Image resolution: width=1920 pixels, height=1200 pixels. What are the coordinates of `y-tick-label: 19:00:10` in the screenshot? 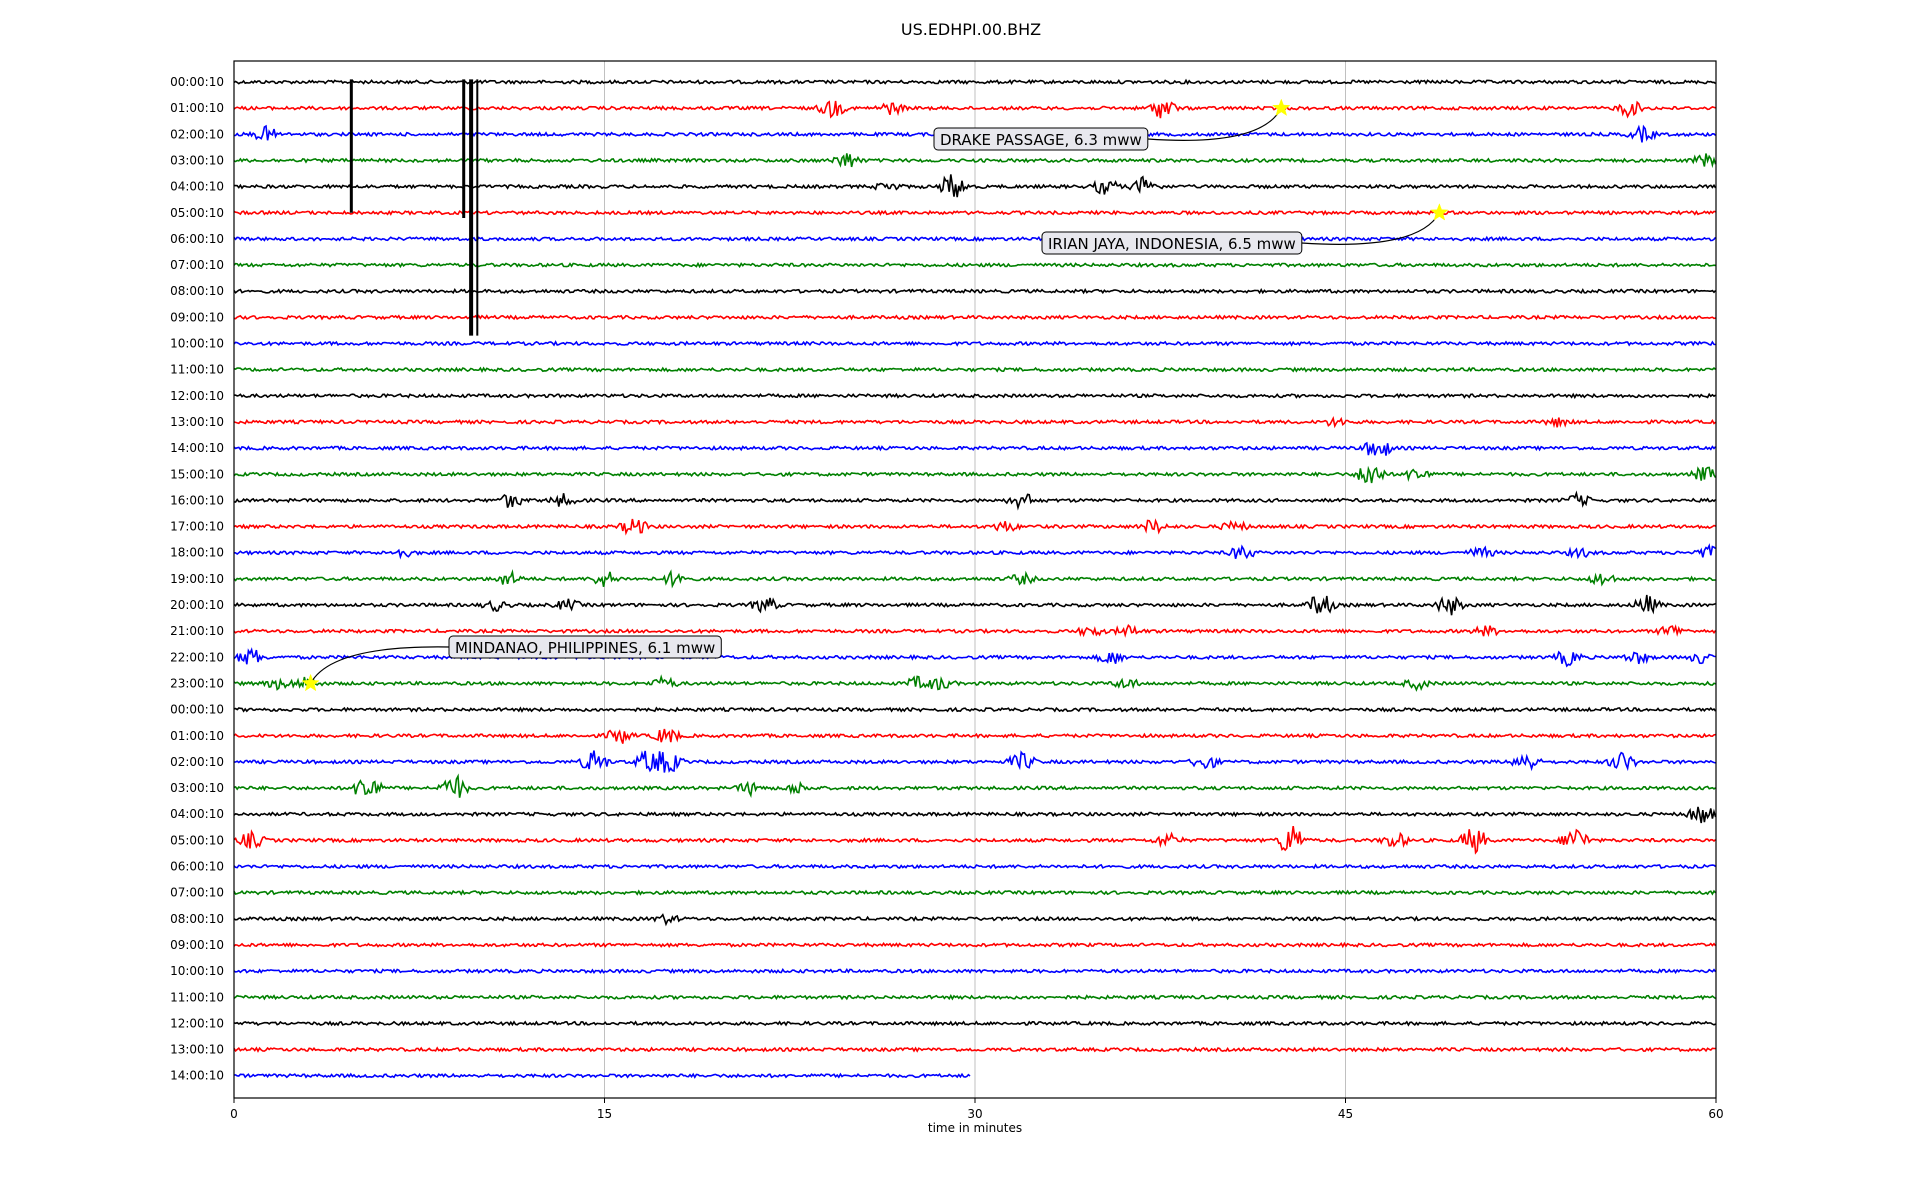 It's located at (197, 579).